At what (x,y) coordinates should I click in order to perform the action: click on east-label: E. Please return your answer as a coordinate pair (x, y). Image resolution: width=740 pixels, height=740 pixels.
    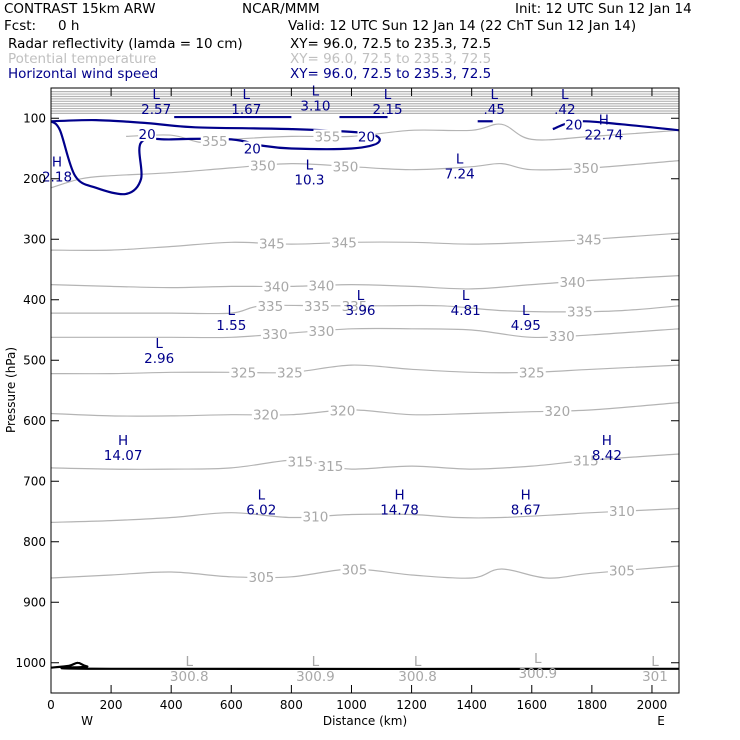
    Looking at the image, I should click on (661, 721).